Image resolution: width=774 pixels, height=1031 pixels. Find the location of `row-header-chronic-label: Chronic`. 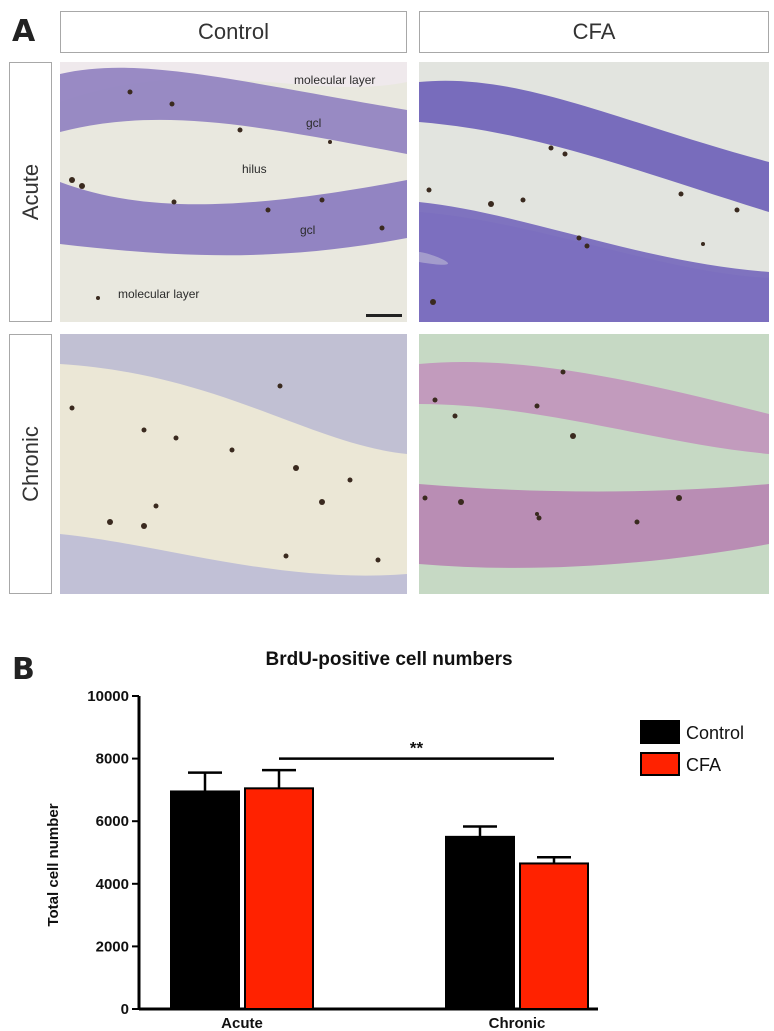

row-header-chronic-label: Chronic is located at coordinates (30, 464).